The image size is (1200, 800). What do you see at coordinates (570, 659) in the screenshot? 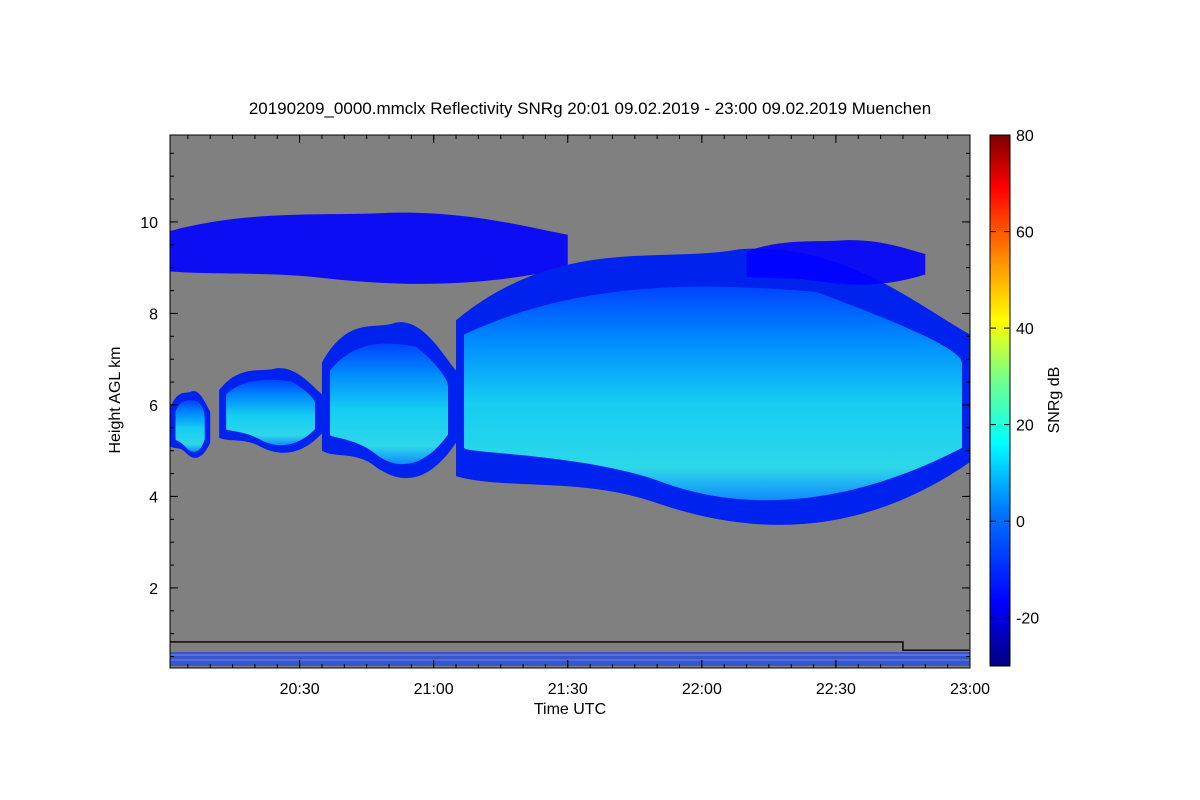
I see `ground-clutter-band` at bounding box center [570, 659].